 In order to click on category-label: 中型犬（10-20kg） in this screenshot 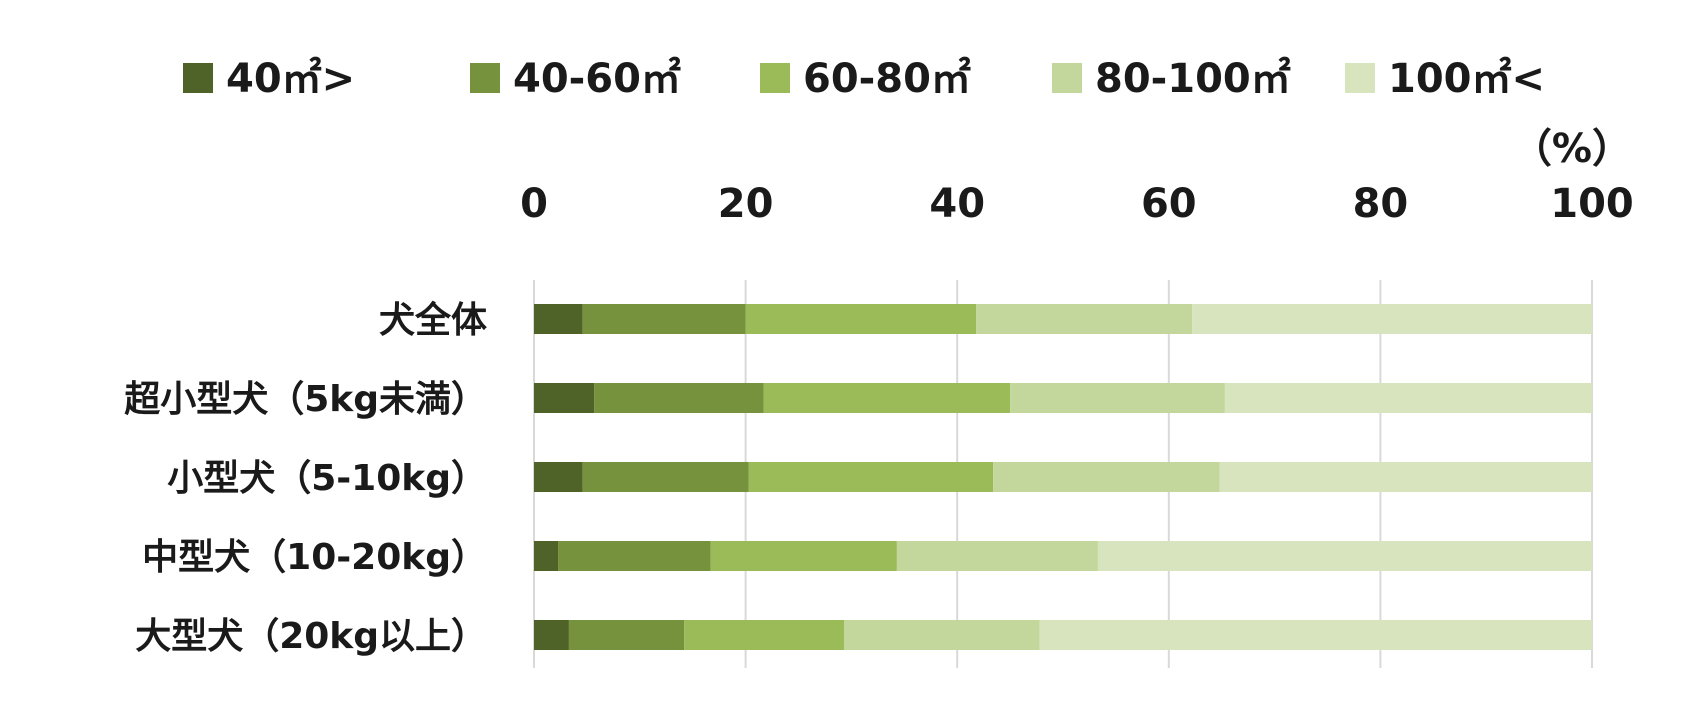, I will do `click(314, 557)`.